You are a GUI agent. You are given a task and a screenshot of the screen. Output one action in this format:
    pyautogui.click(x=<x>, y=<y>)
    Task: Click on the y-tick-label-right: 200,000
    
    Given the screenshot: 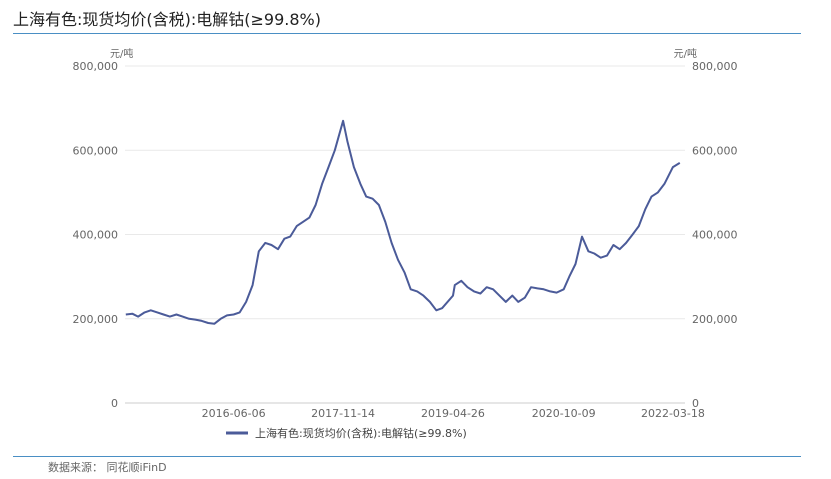 What is the action you would take?
    pyautogui.click(x=715, y=319)
    